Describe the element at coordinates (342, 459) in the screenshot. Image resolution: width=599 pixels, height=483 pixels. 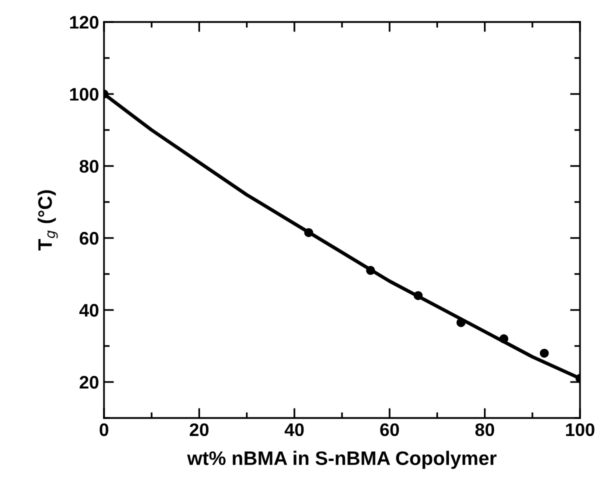
I see `x-axis-title: wt% nBMA in S-nBMA Copolymer` at that location.